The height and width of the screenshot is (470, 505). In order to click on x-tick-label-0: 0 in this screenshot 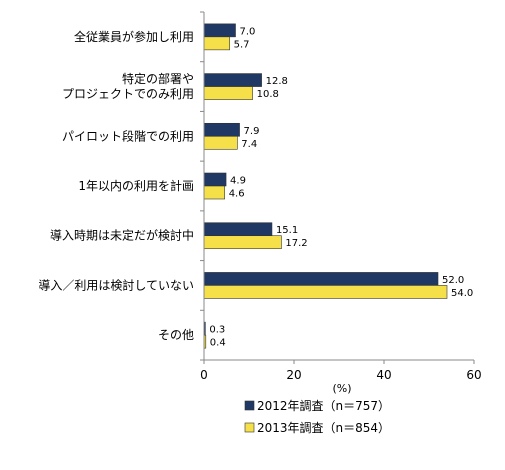, I will do `click(204, 375)`.